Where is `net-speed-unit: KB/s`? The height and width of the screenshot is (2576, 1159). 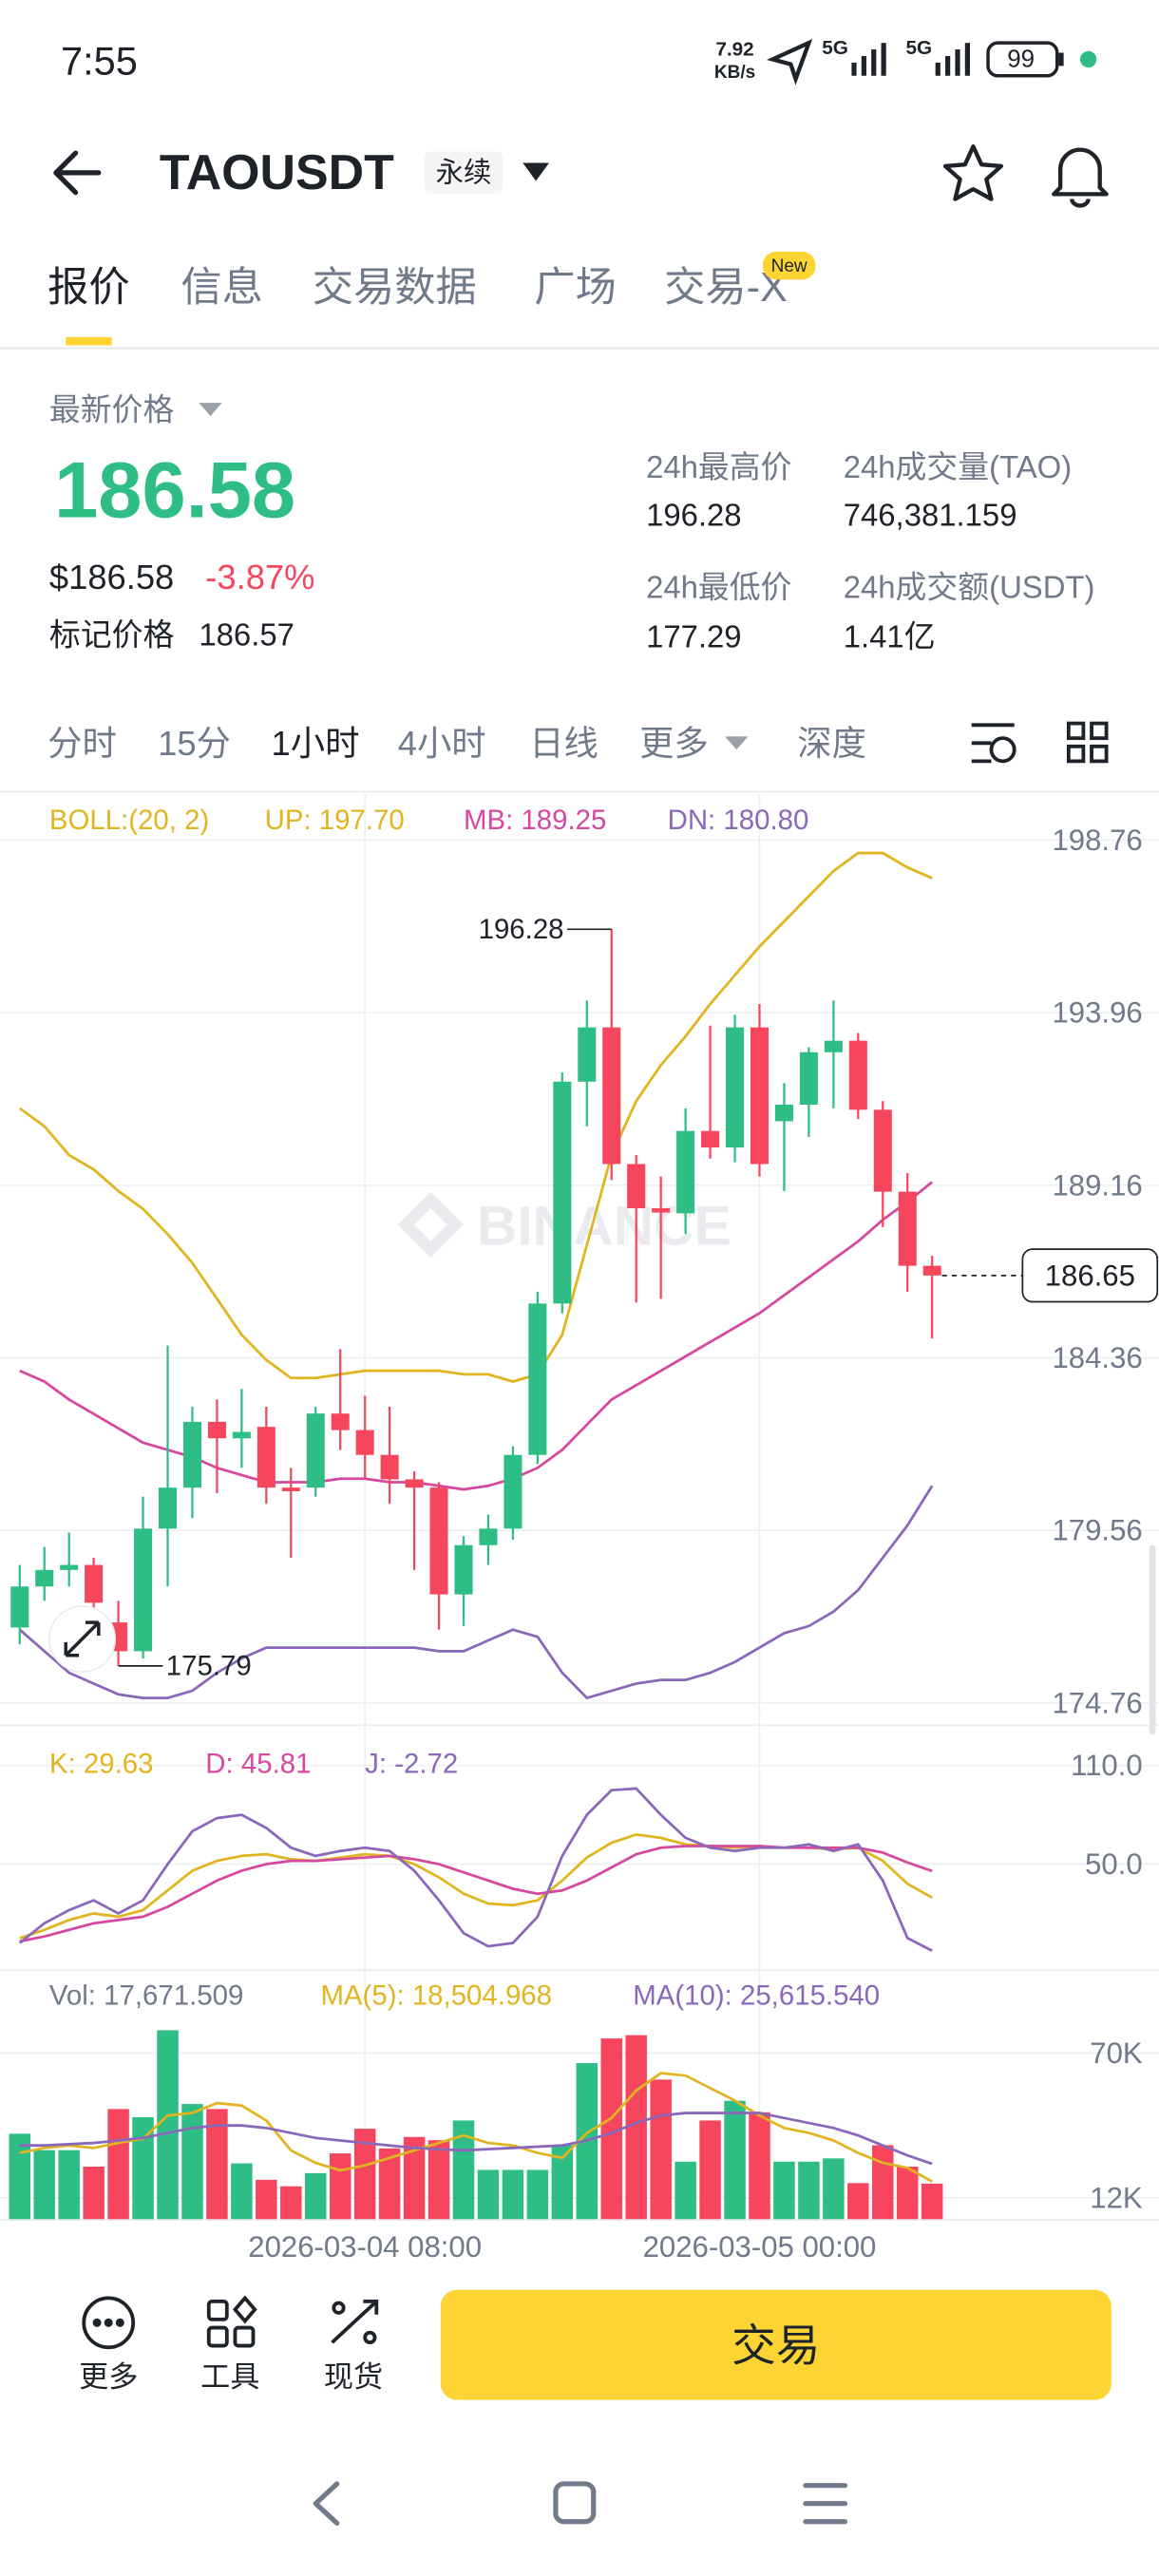 net-speed-unit: KB/s is located at coordinates (734, 73).